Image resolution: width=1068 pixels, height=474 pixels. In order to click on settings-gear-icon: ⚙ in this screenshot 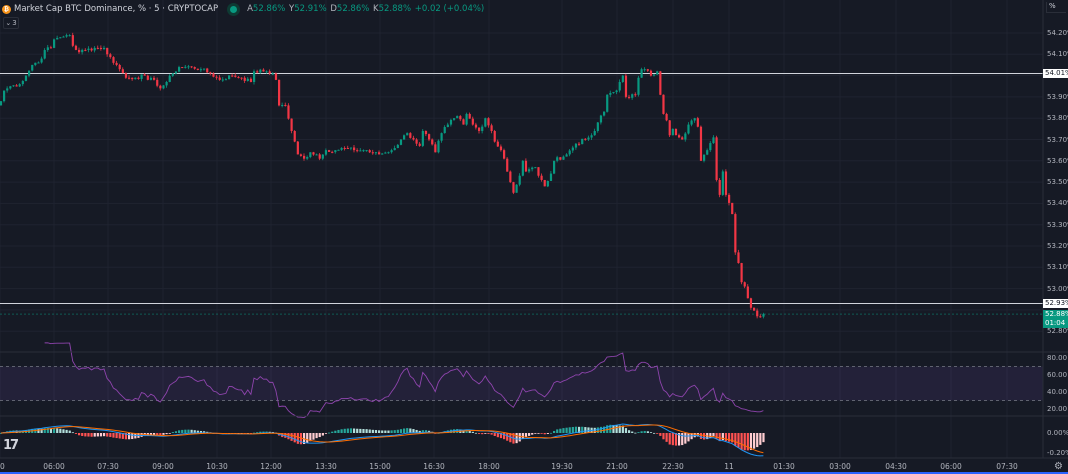, I will do `click(1058, 466)`.